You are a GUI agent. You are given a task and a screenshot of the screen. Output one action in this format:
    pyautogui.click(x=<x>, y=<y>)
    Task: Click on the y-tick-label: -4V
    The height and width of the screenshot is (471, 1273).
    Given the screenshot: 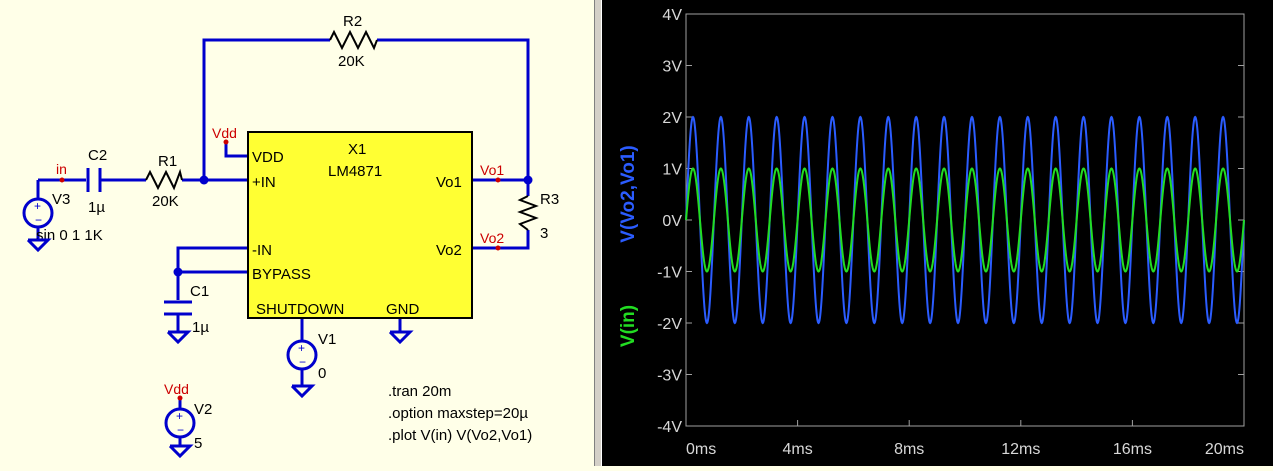 What is the action you would take?
    pyautogui.click(x=669, y=427)
    